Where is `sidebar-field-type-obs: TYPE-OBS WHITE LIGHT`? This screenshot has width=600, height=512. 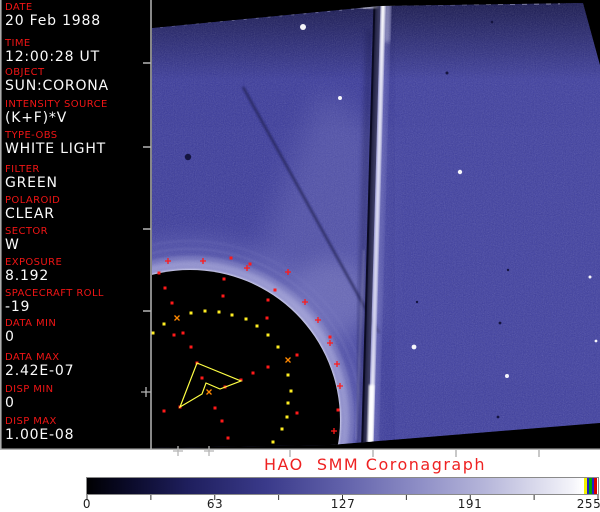 sidebar-field-type-obs: TYPE-OBS WHITE LIGHT is located at coordinates (77, 143).